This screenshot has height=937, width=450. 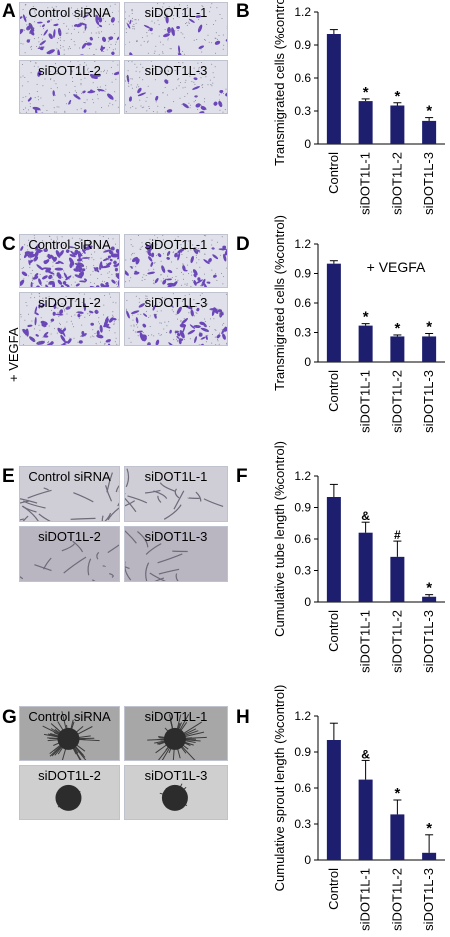 What do you see at coordinates (396, 267) in the screenshot?
I see `chart-annotation: + VEGFA` at bounding box center [396, 267].